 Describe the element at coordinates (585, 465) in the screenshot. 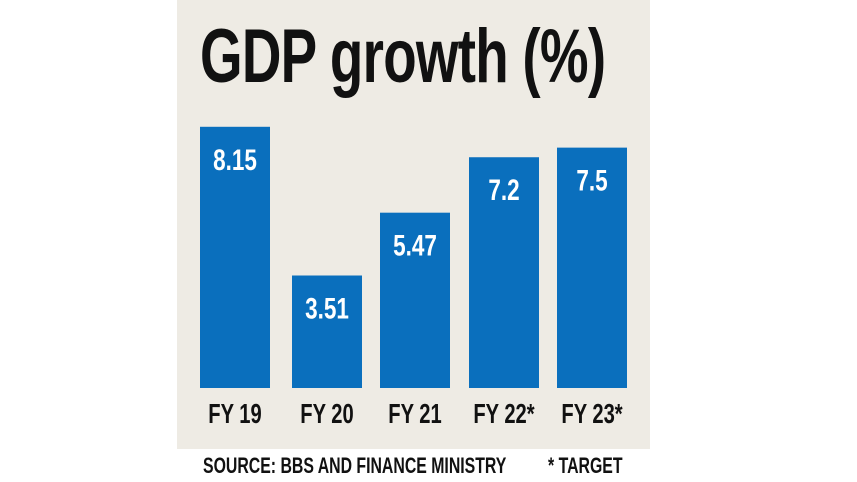

I see `target-footnote: * TARGET` at that location.